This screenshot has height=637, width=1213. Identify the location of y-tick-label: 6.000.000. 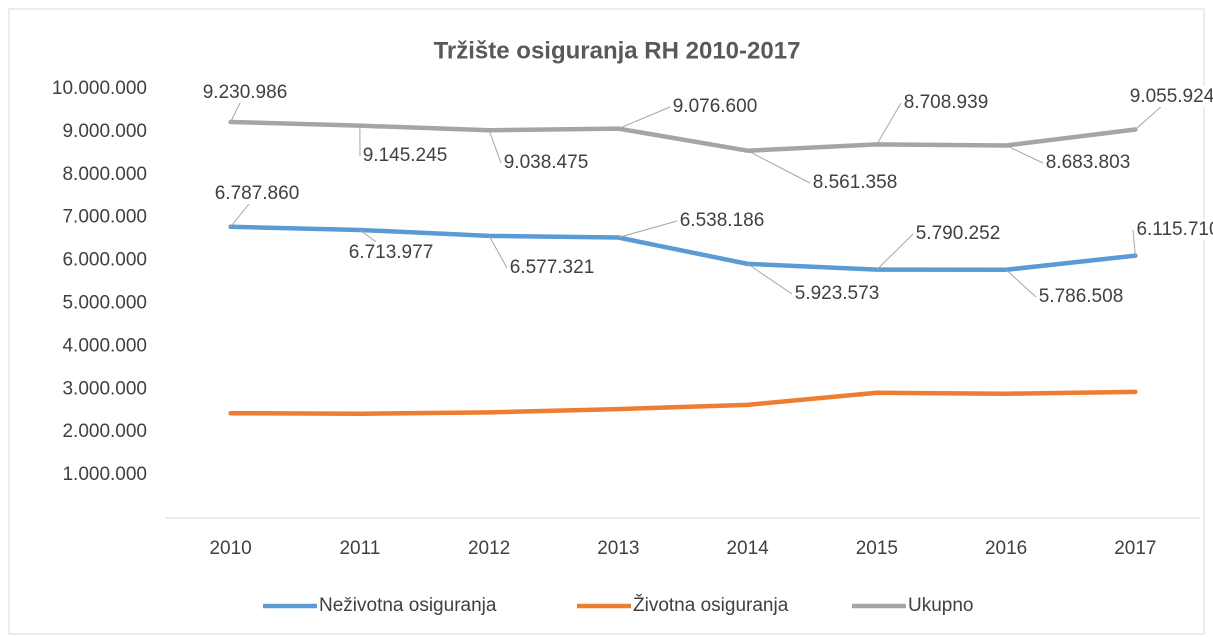
(104, 260).